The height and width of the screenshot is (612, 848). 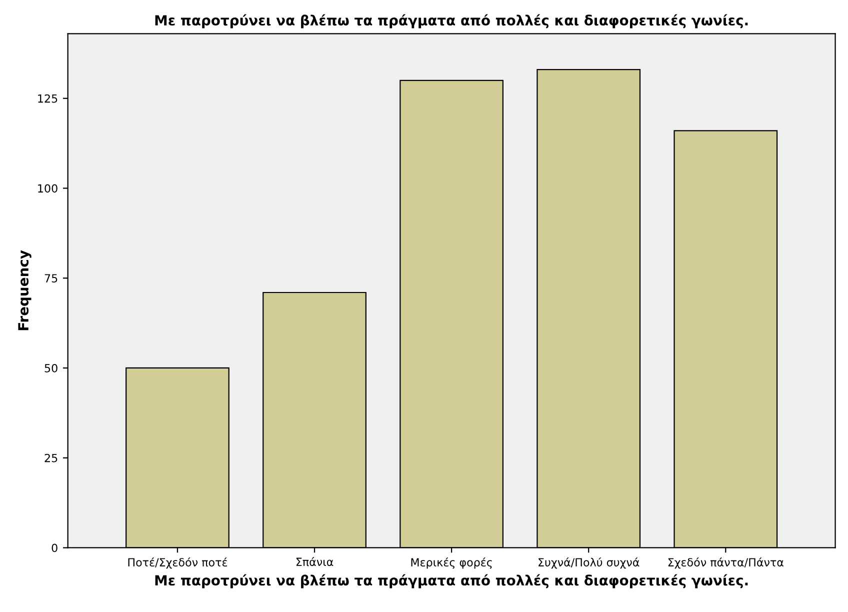 What do you see at coordinates (51, 458) in the screenshot?
I see `y-tick-label: 25` at bounding box center [51, 458].